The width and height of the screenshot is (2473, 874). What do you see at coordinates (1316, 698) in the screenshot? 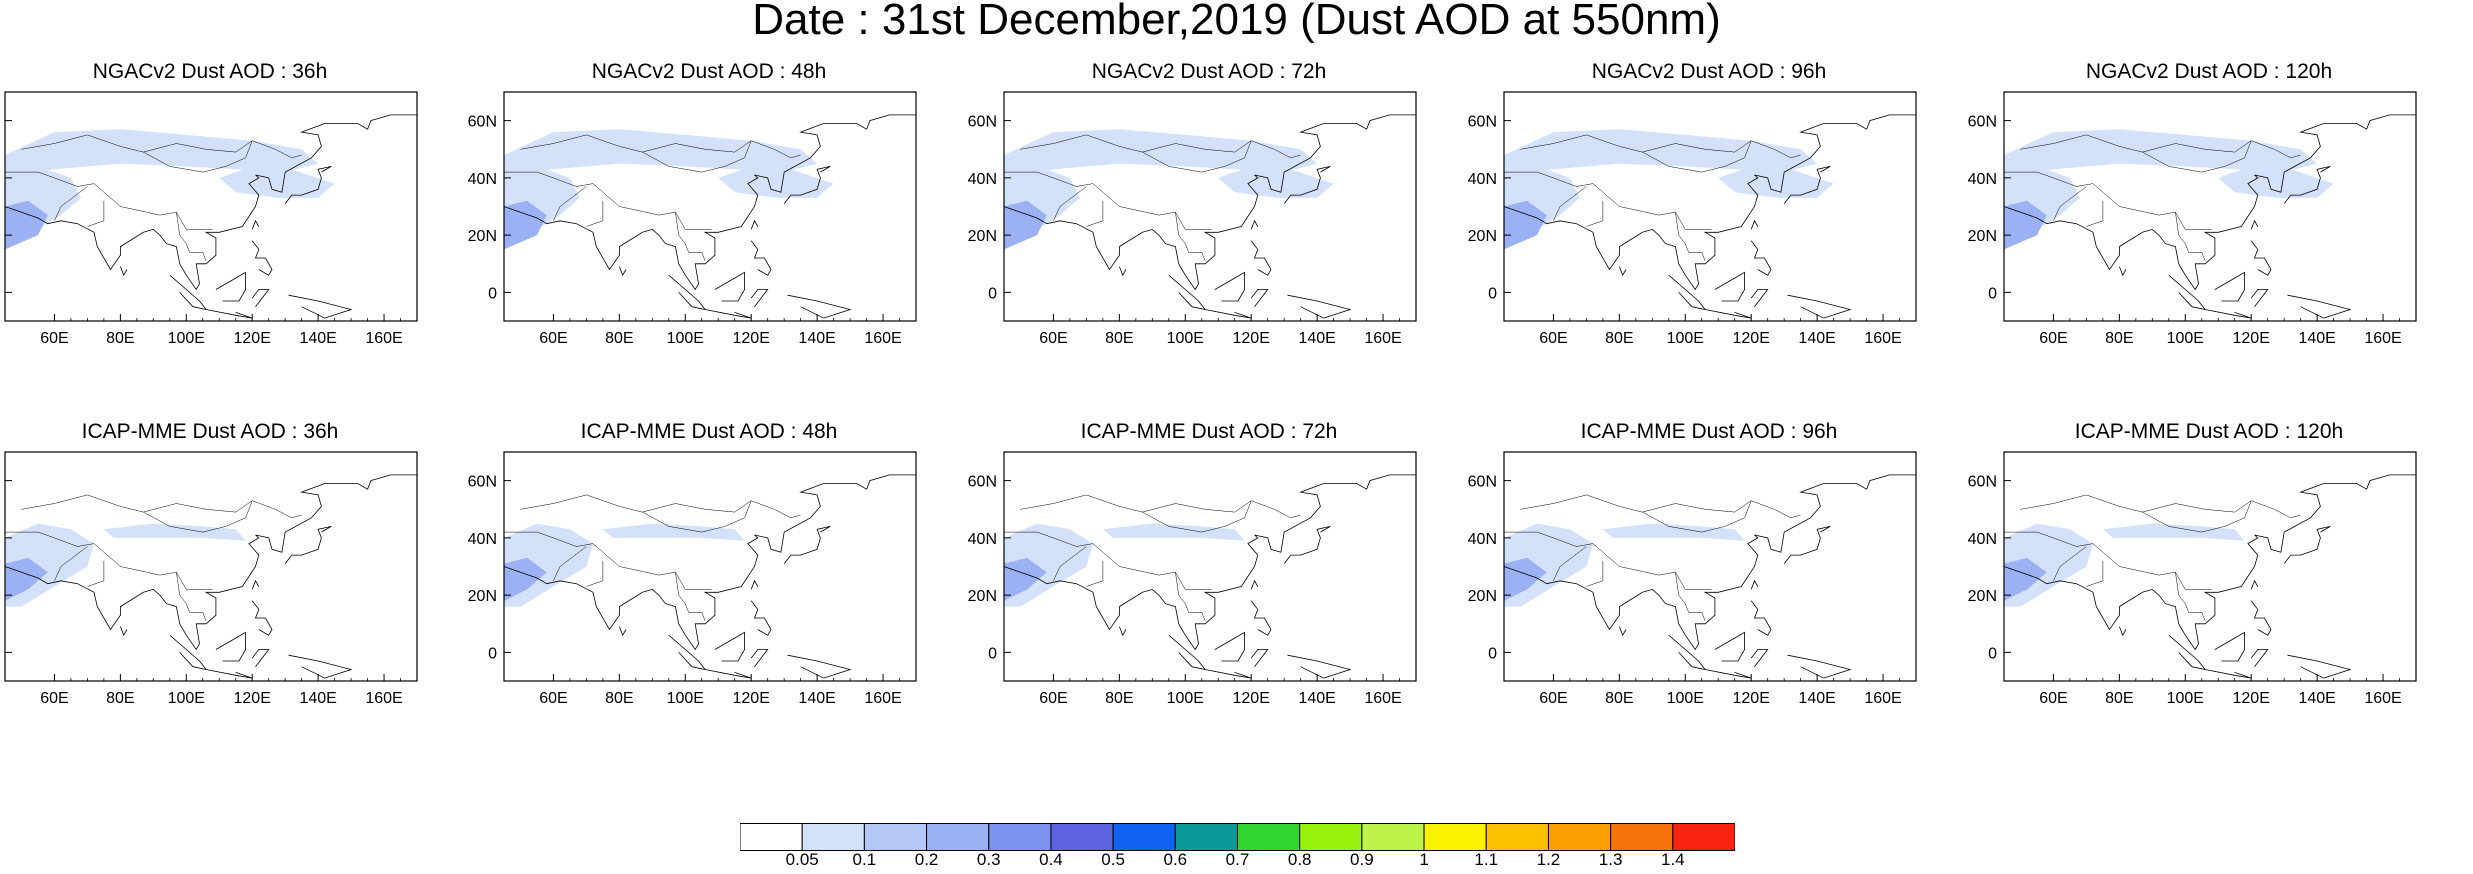
I see `lon-tick-label: 140E` at bounding box center [1316, 698].